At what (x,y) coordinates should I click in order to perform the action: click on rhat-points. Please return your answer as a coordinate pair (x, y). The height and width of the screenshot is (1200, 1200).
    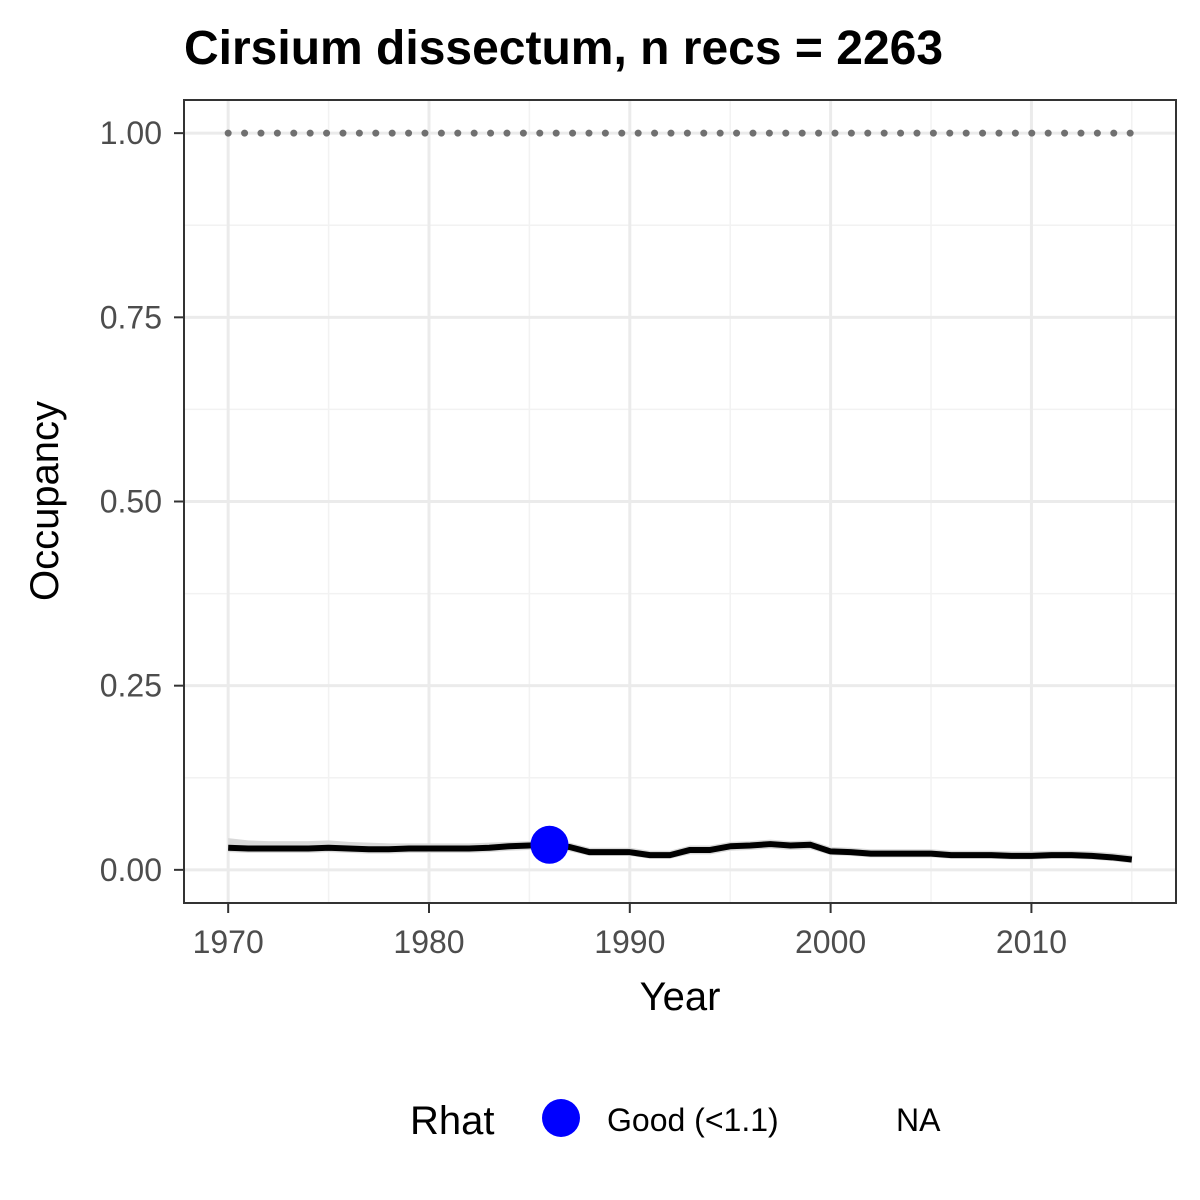
    Looking at the image, I should click on (549, 844).